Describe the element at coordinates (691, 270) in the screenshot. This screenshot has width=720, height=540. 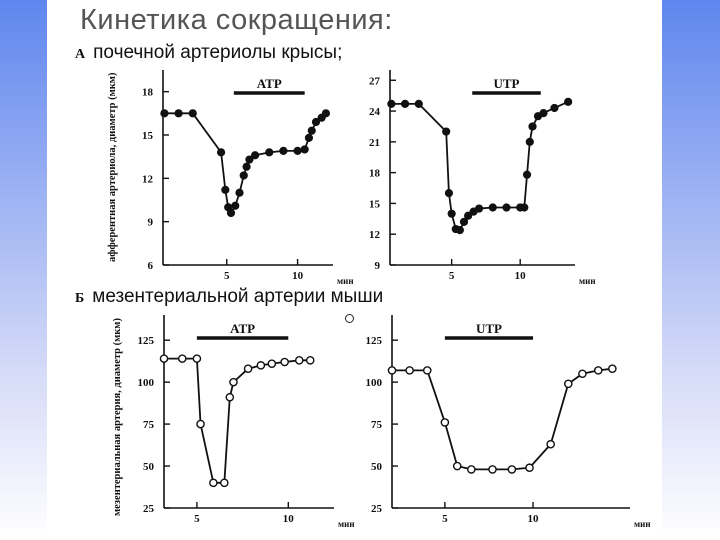
I see `right-gradient-bar` at that location.